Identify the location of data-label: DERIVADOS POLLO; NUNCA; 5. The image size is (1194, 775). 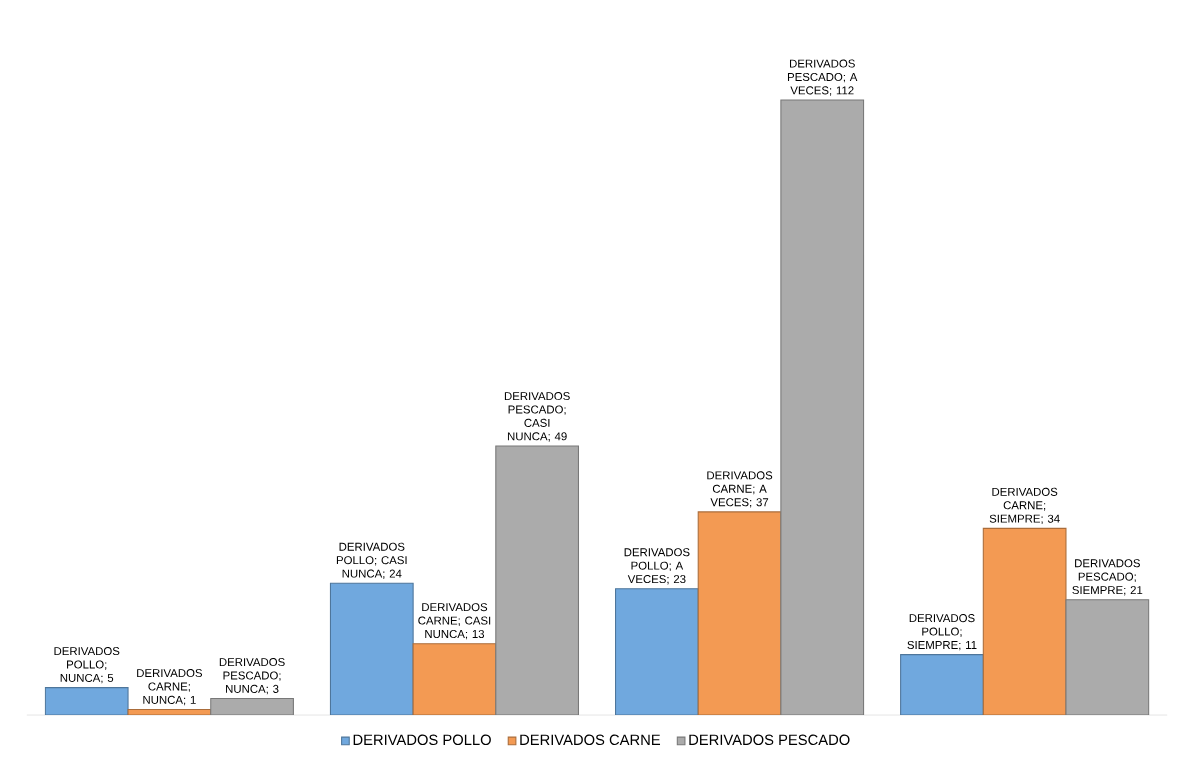
(87, 665).